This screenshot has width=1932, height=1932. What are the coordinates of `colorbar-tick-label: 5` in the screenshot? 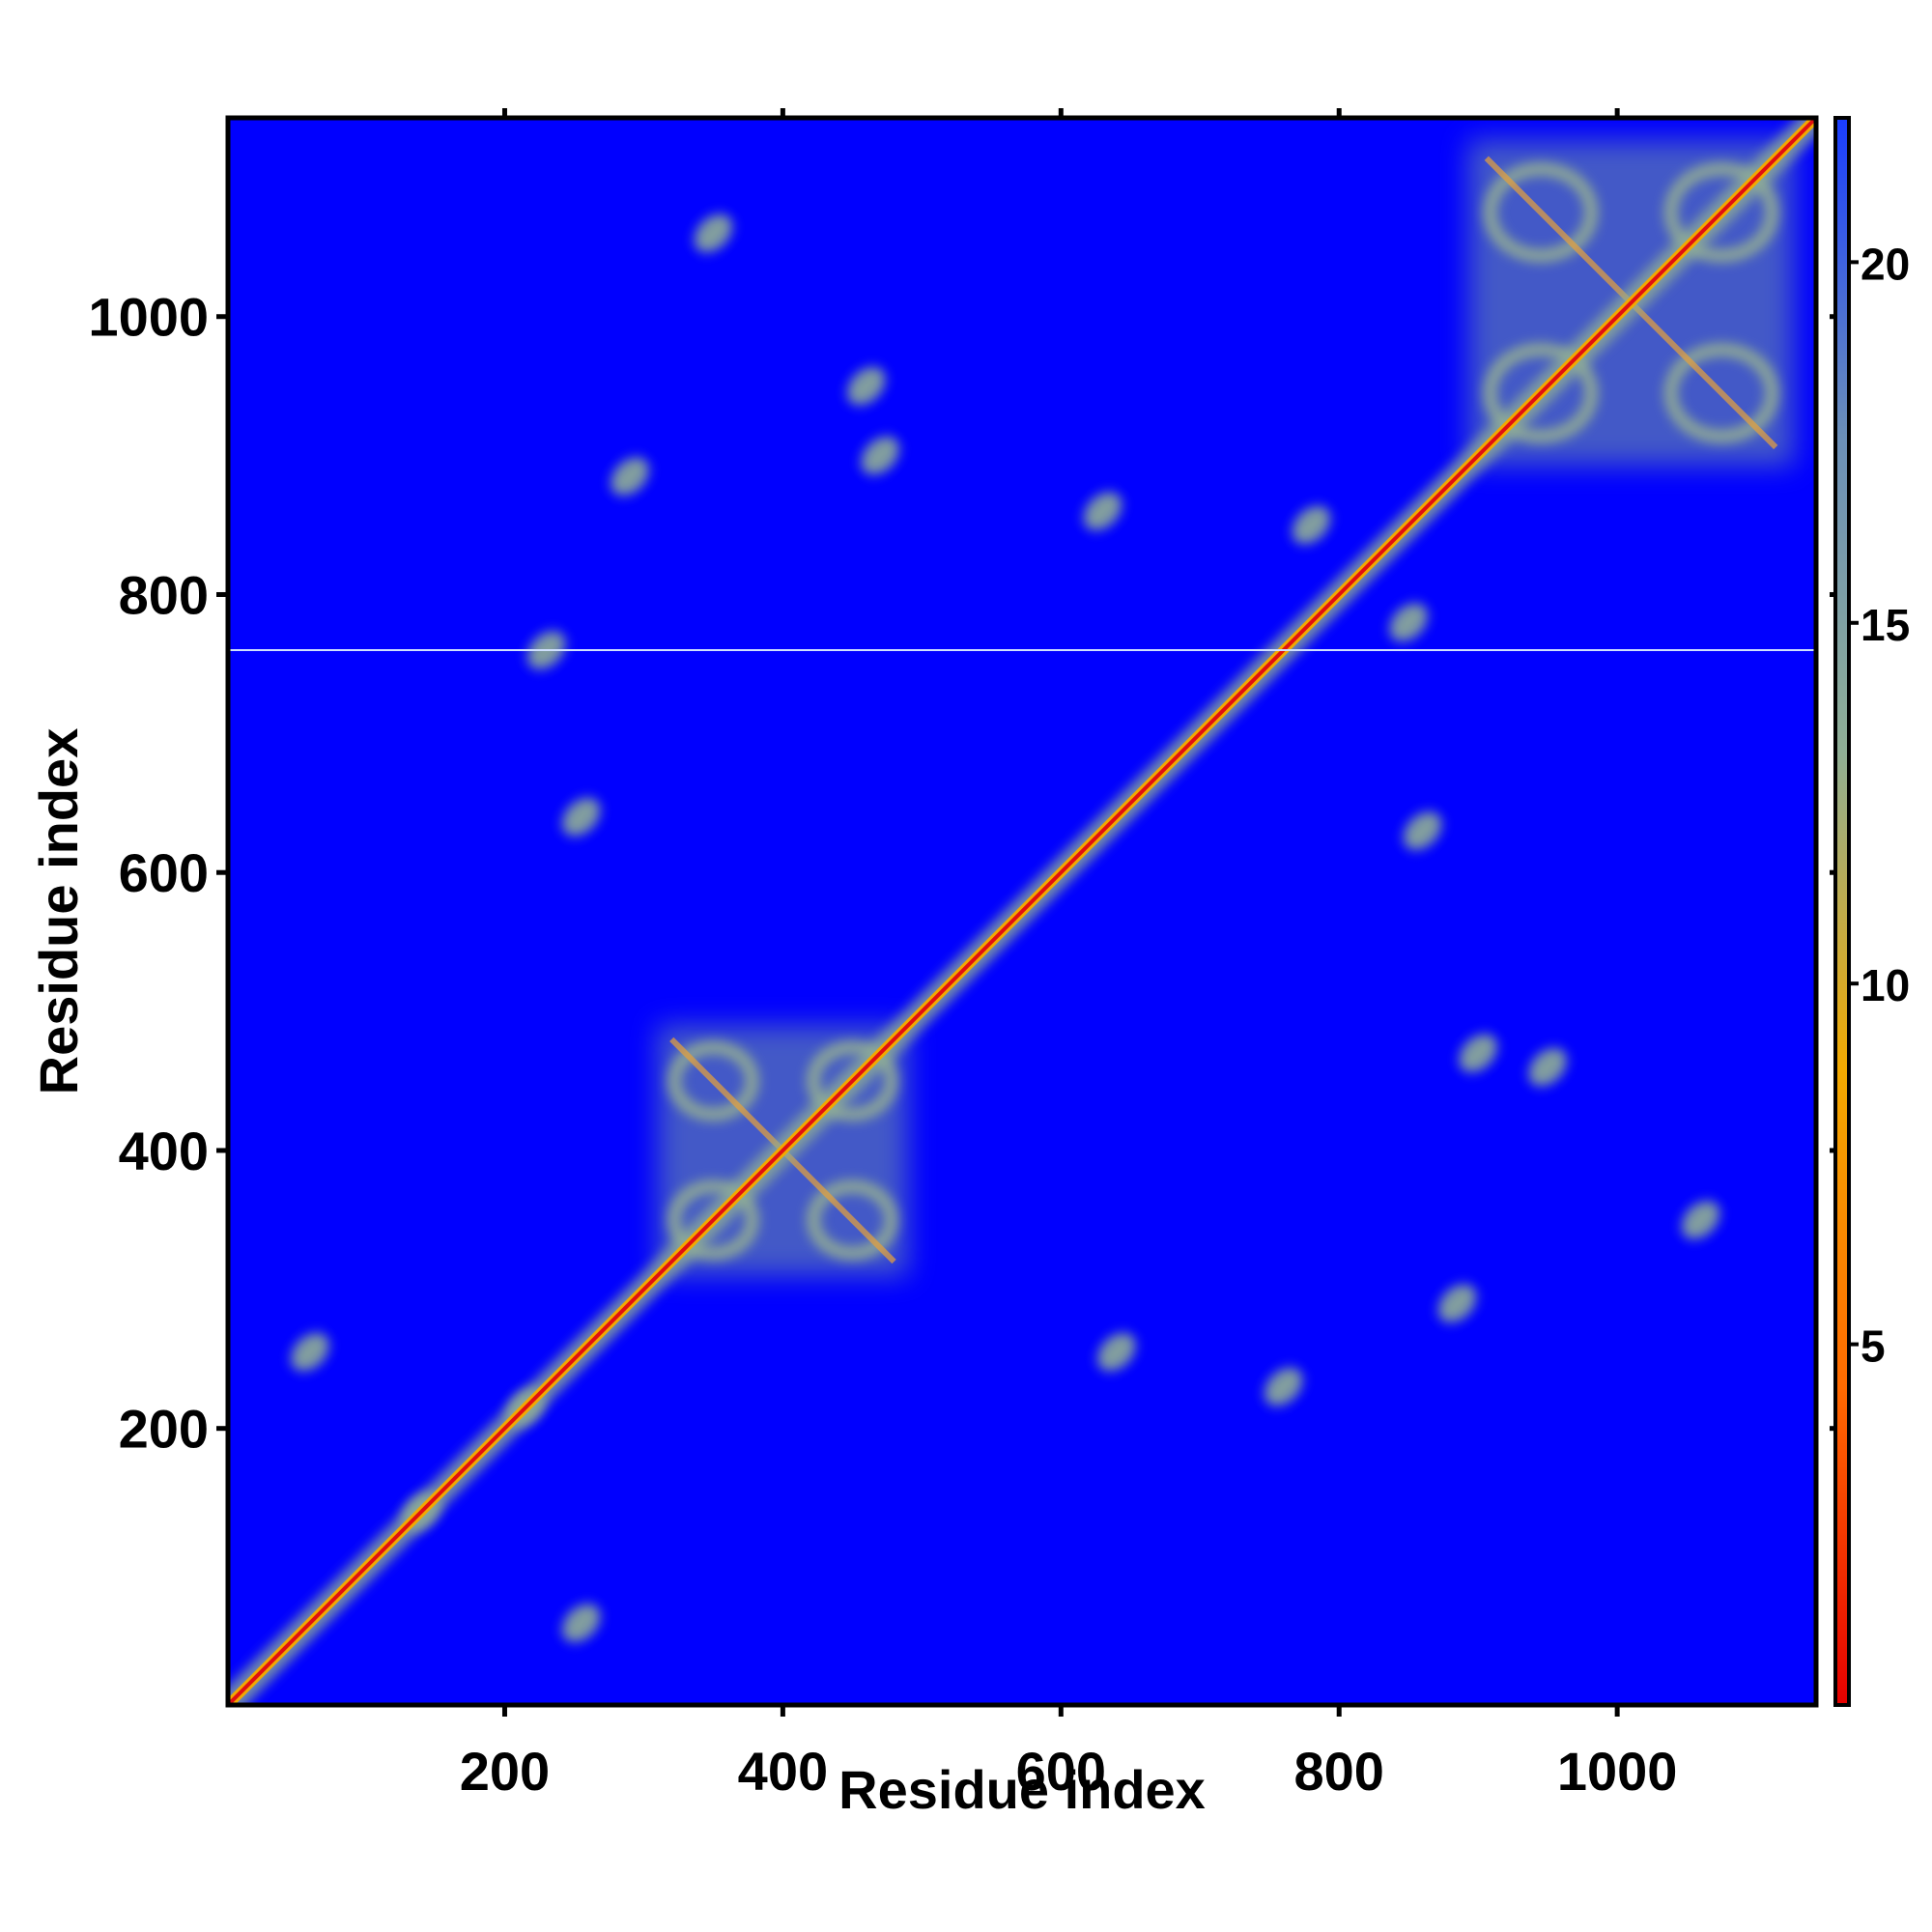 It's located at (1873, 1346).